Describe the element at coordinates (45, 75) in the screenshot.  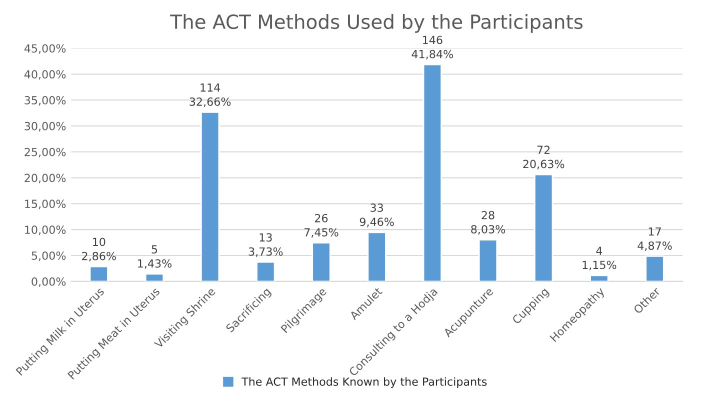
I see `y-tick-label: 40,00%` at that location.